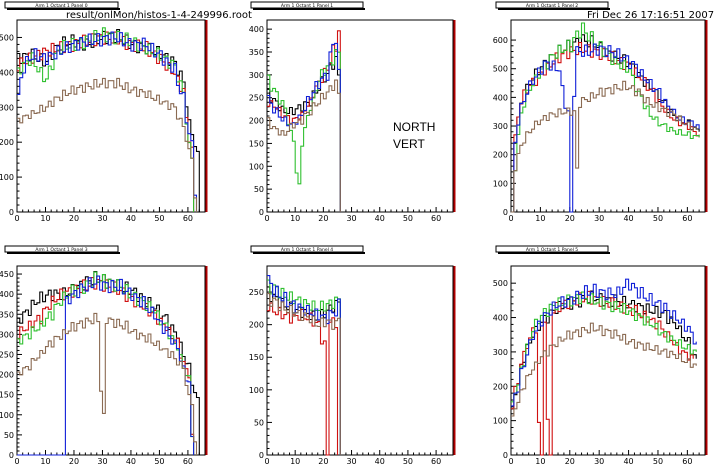  Describe the element at coordinates (414, 127) in the screenshot. I see `overlay-north: NORTH` at that location.